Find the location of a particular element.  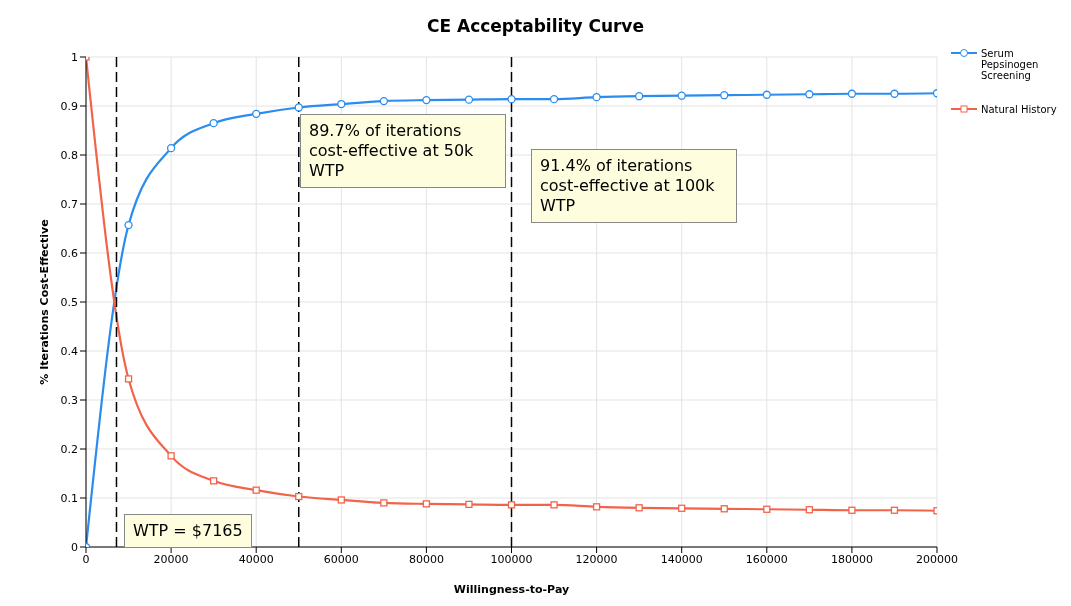

legend-label: Natural History is located at coordinates (1019, 109).